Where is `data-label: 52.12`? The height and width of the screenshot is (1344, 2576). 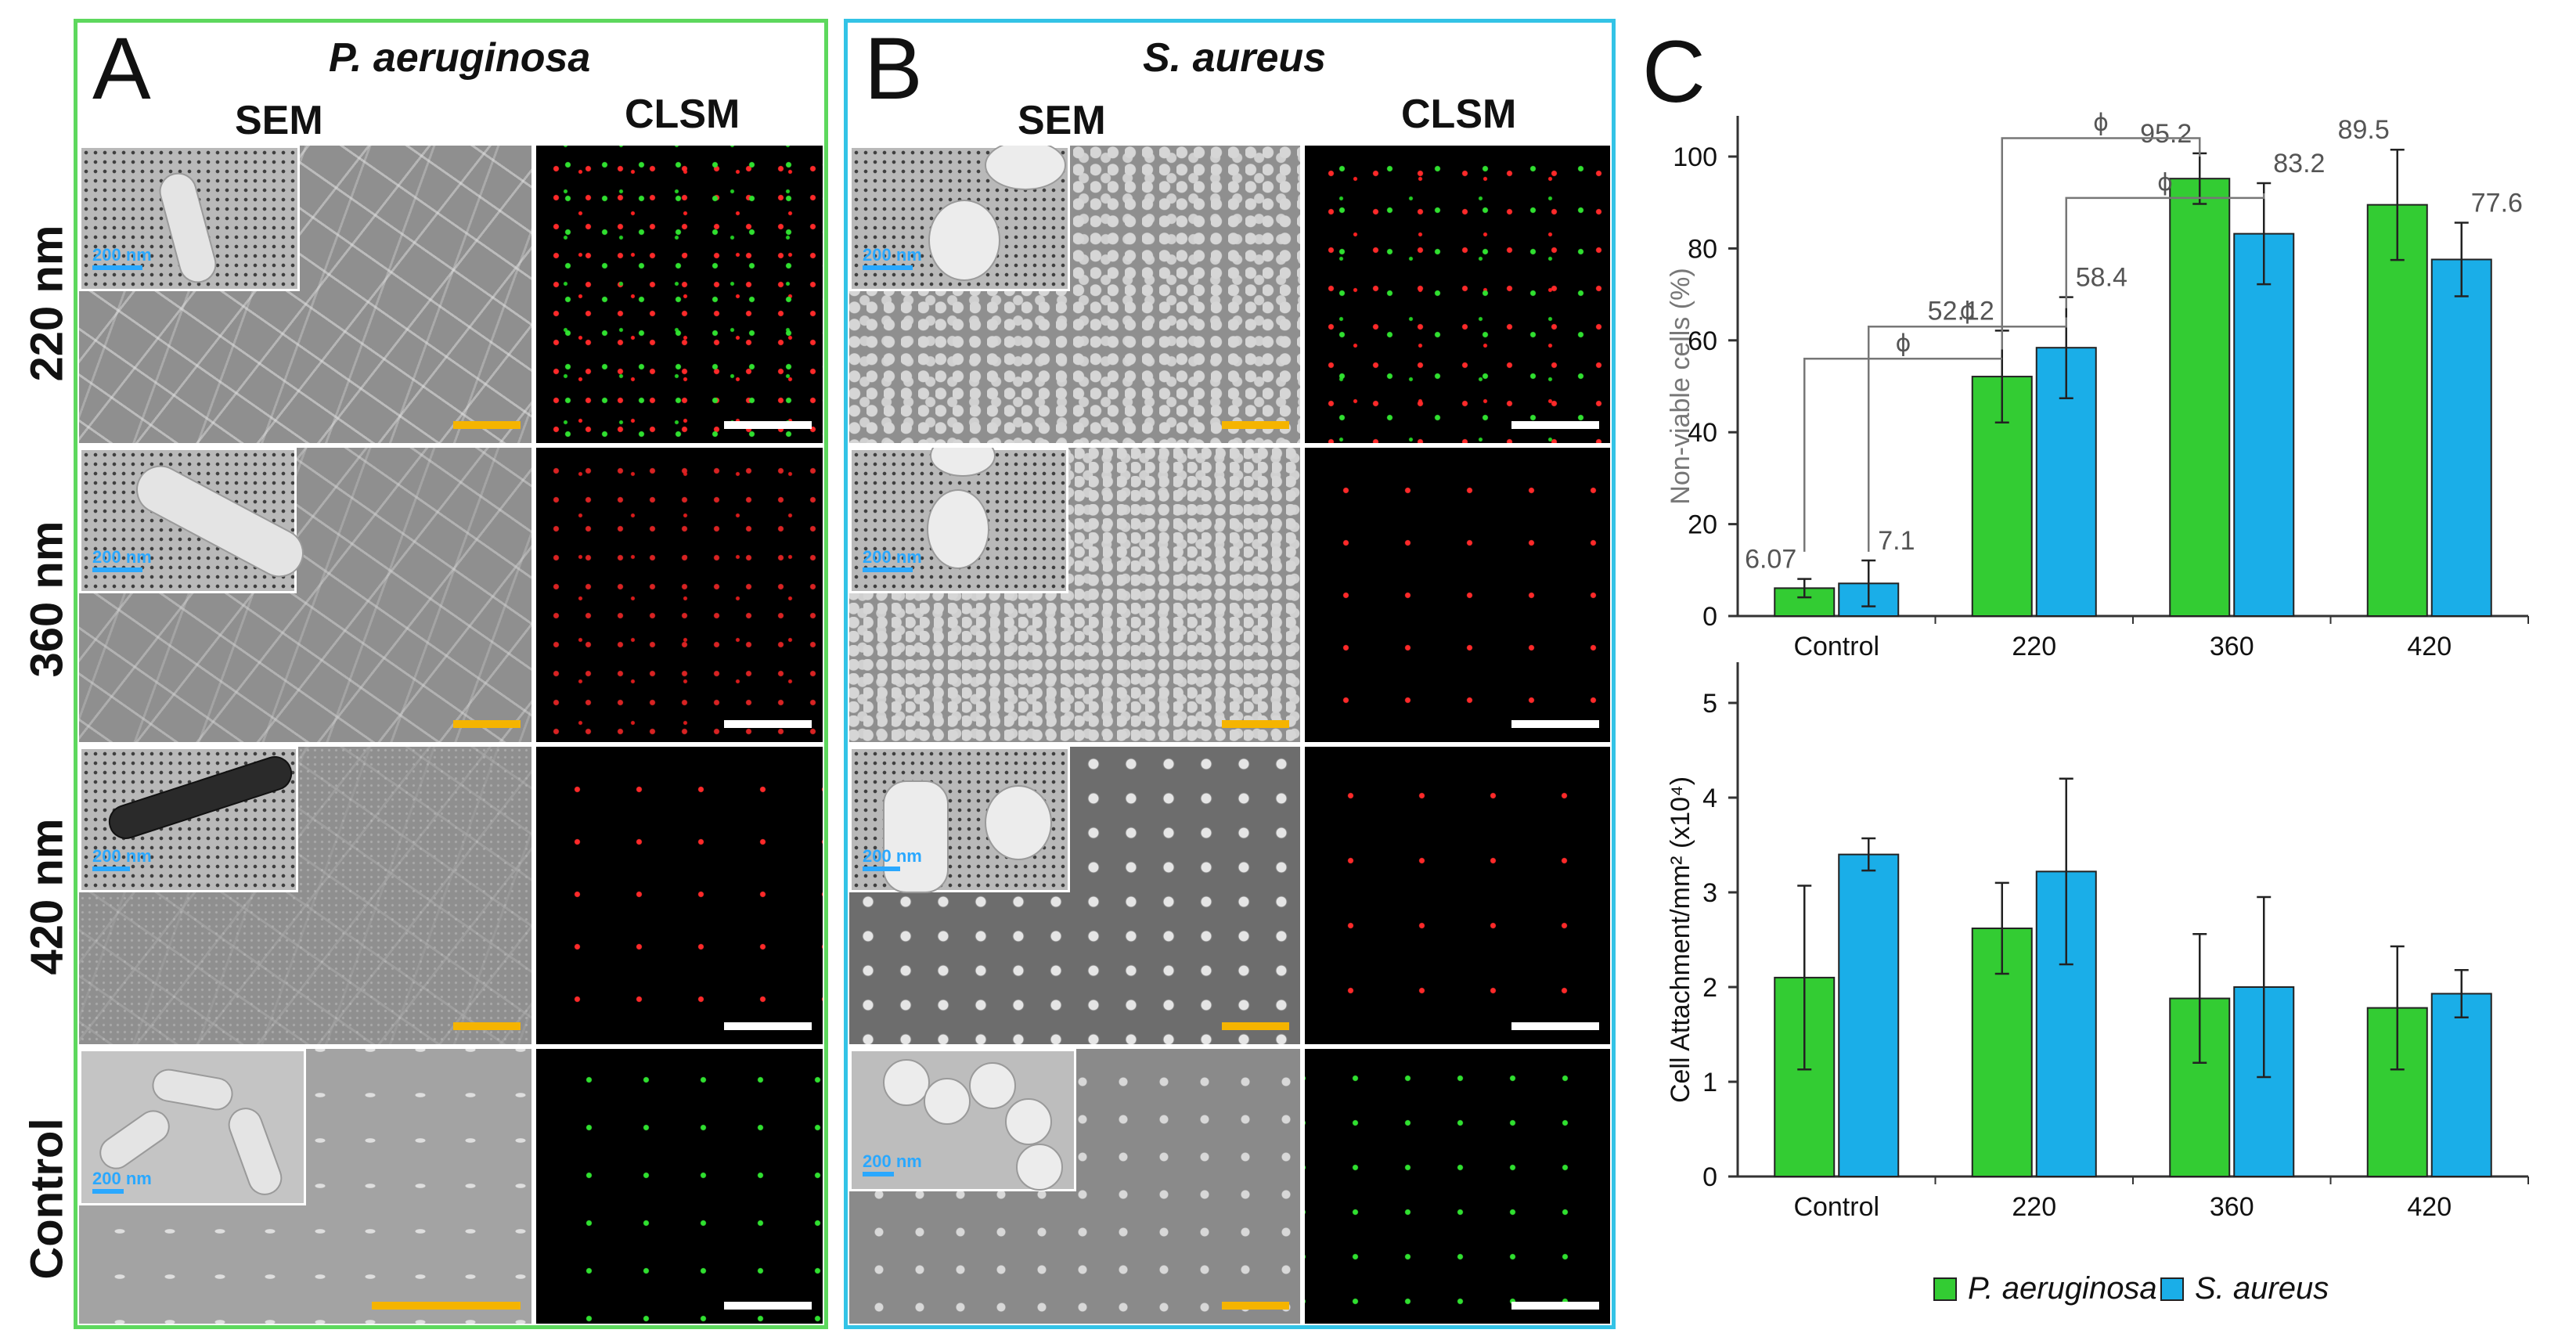
data-label: 52.12 is located at coordinates (1961, 311).